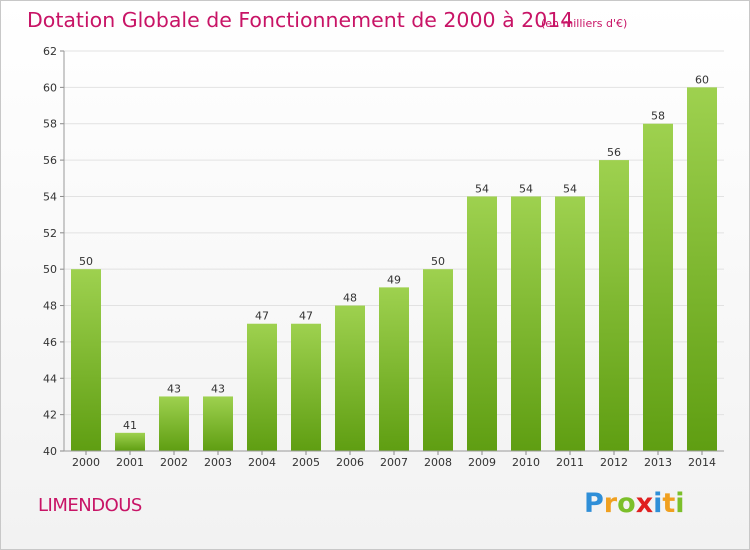 This screenshot has height=550, width=750. What do you see at coordinates (570, 462) in the screenshot?
I see `x-tick-label-2011: 2011` at bounding box center [570, 462].